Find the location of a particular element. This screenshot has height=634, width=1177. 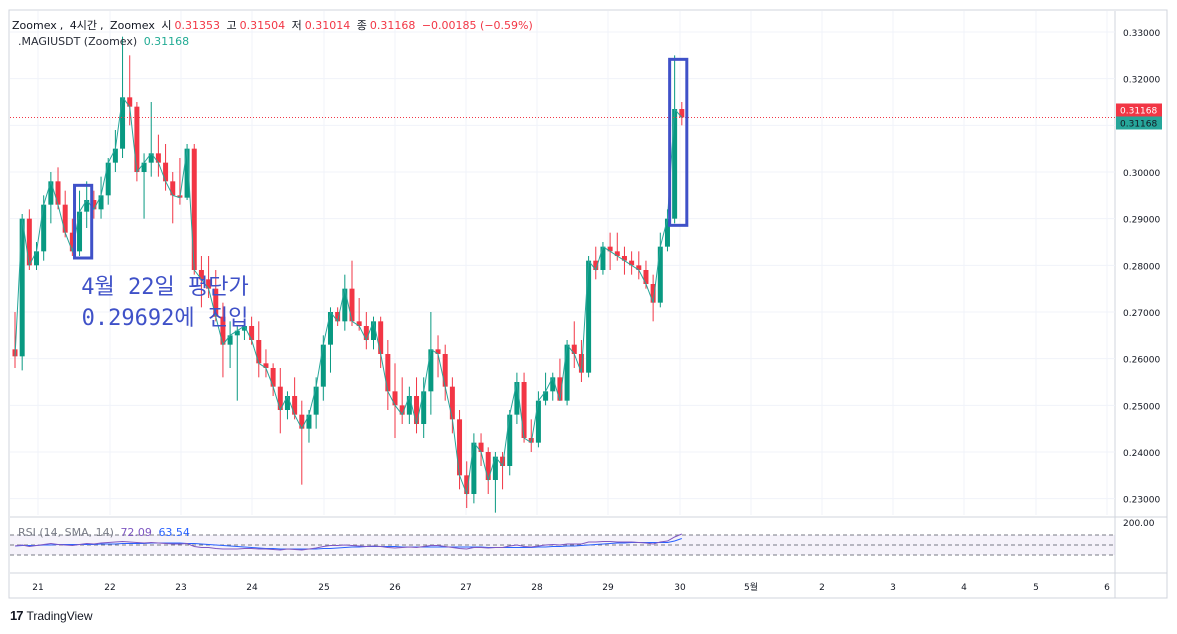

rsi-line is located at coordinates (348, 542).